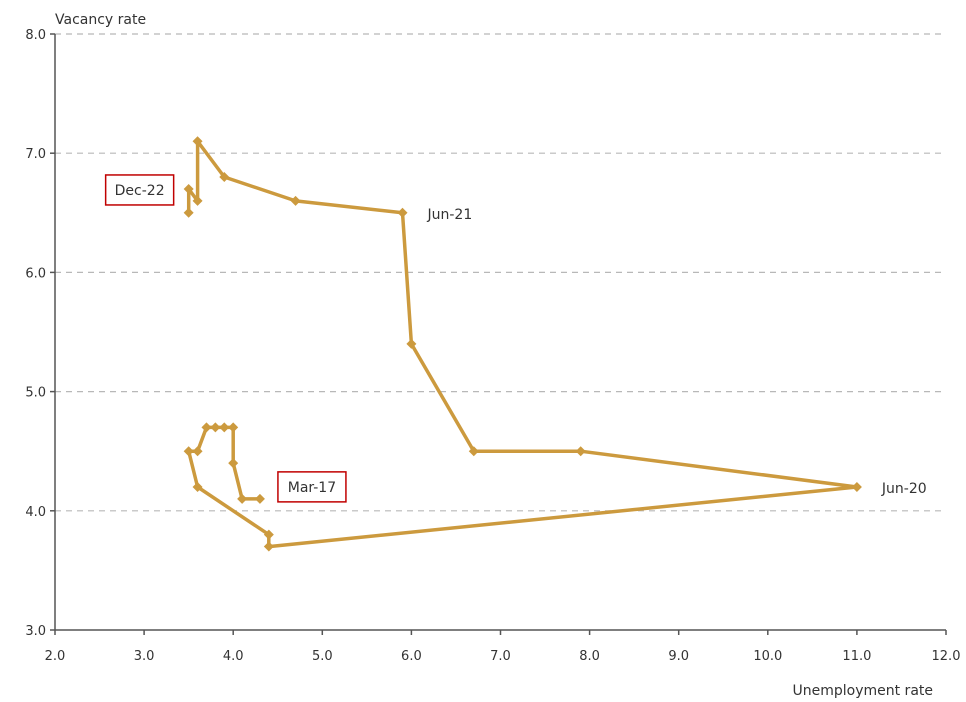  Describe the element at coordinates (767, 656) in the screenshot. I see `x-tick-label-8: 10.0` at that location.